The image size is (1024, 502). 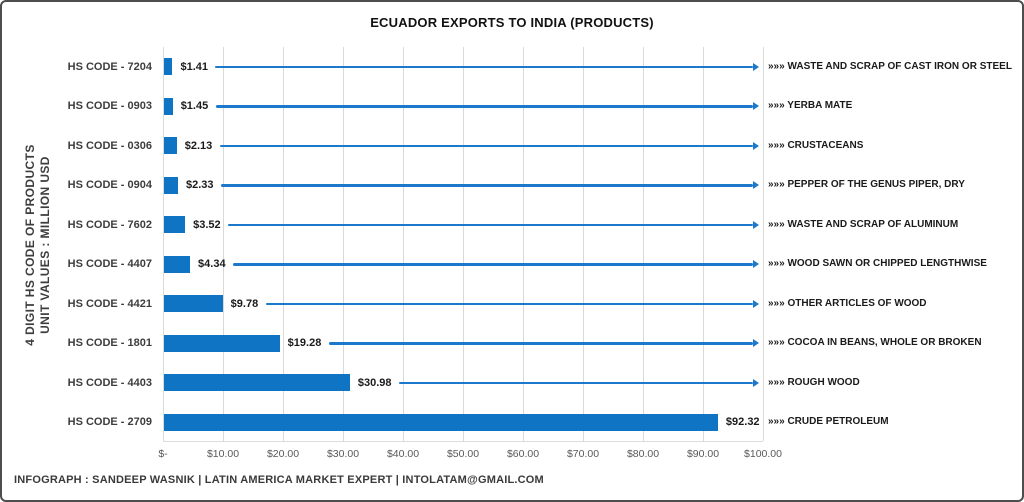 I want to click on y-axis-label-line-2: UNIT VALUES : MILLION USD, so click(x=45, y=245).